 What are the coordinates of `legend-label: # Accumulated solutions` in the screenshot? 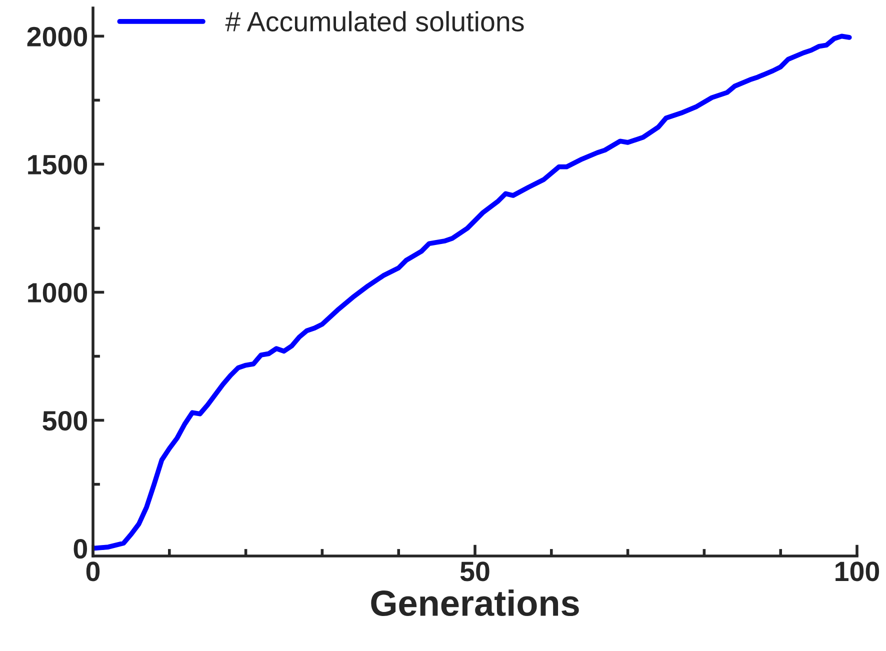 It's located at (374, 21).